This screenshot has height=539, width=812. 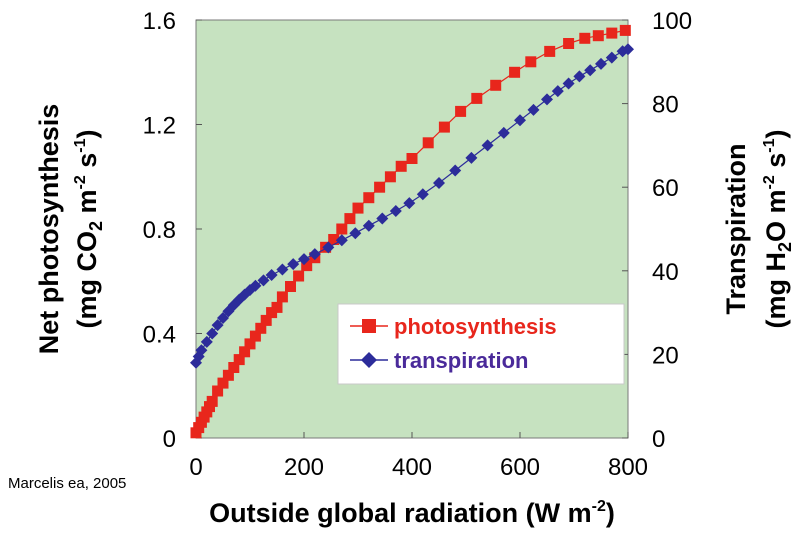 I want to click on source-note: Marcelis ea, 2005, so click(x=67, y=483).